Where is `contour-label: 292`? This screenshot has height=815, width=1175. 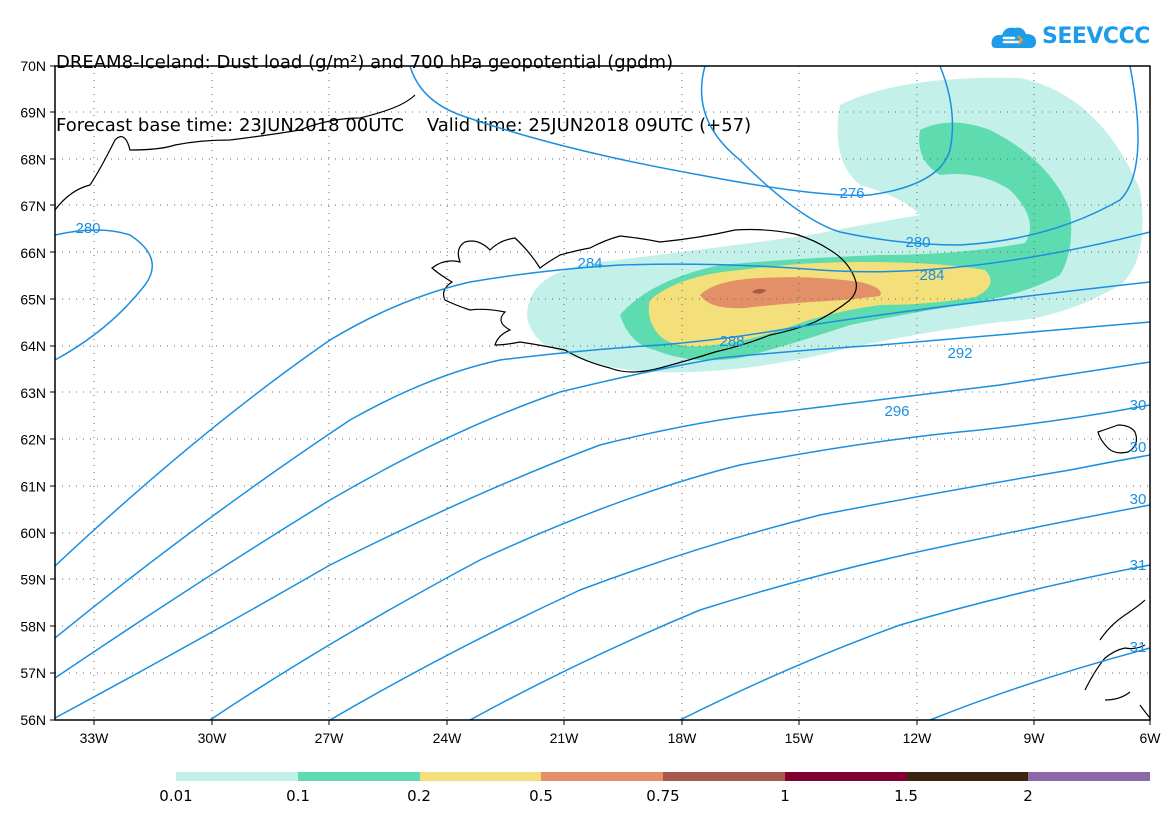
contour-label: 292 is located at coordinates (959, 353).